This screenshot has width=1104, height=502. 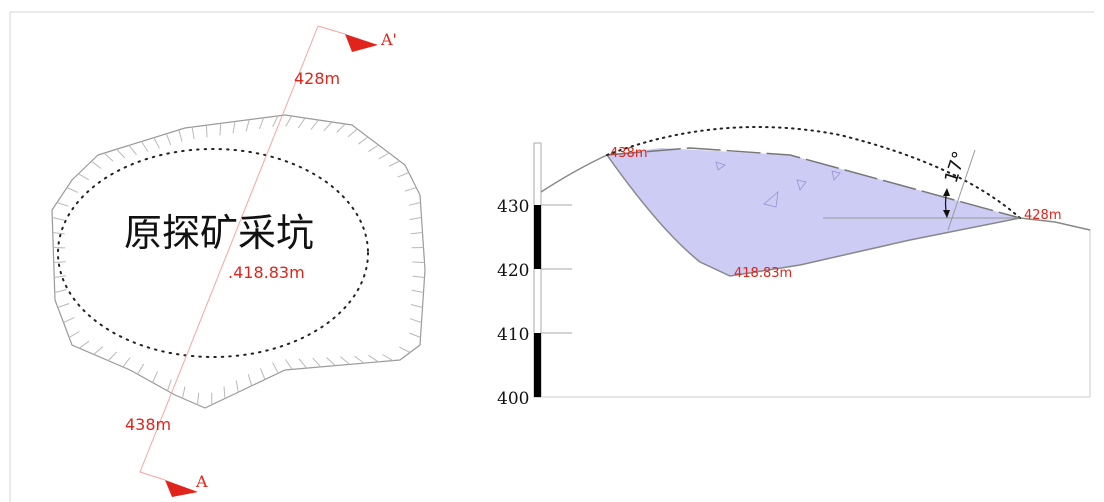 What do you see at coordinates (574, 173) in the screenshot?
I see `ground-profile-left` at bounding box center [574, 173].